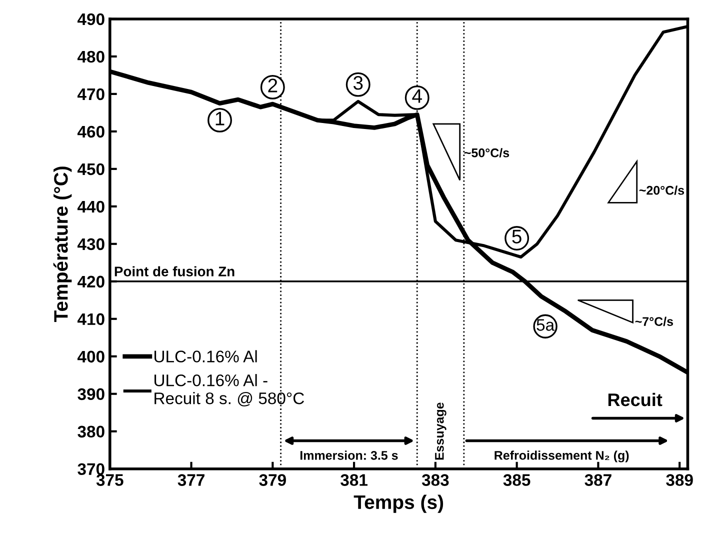 The height and width of the screenshot is (542, 709). What do you see at coordinates (272, 480) in the screenshot?
I see `x-tick-label: 379` at bounding box center [272, 480].